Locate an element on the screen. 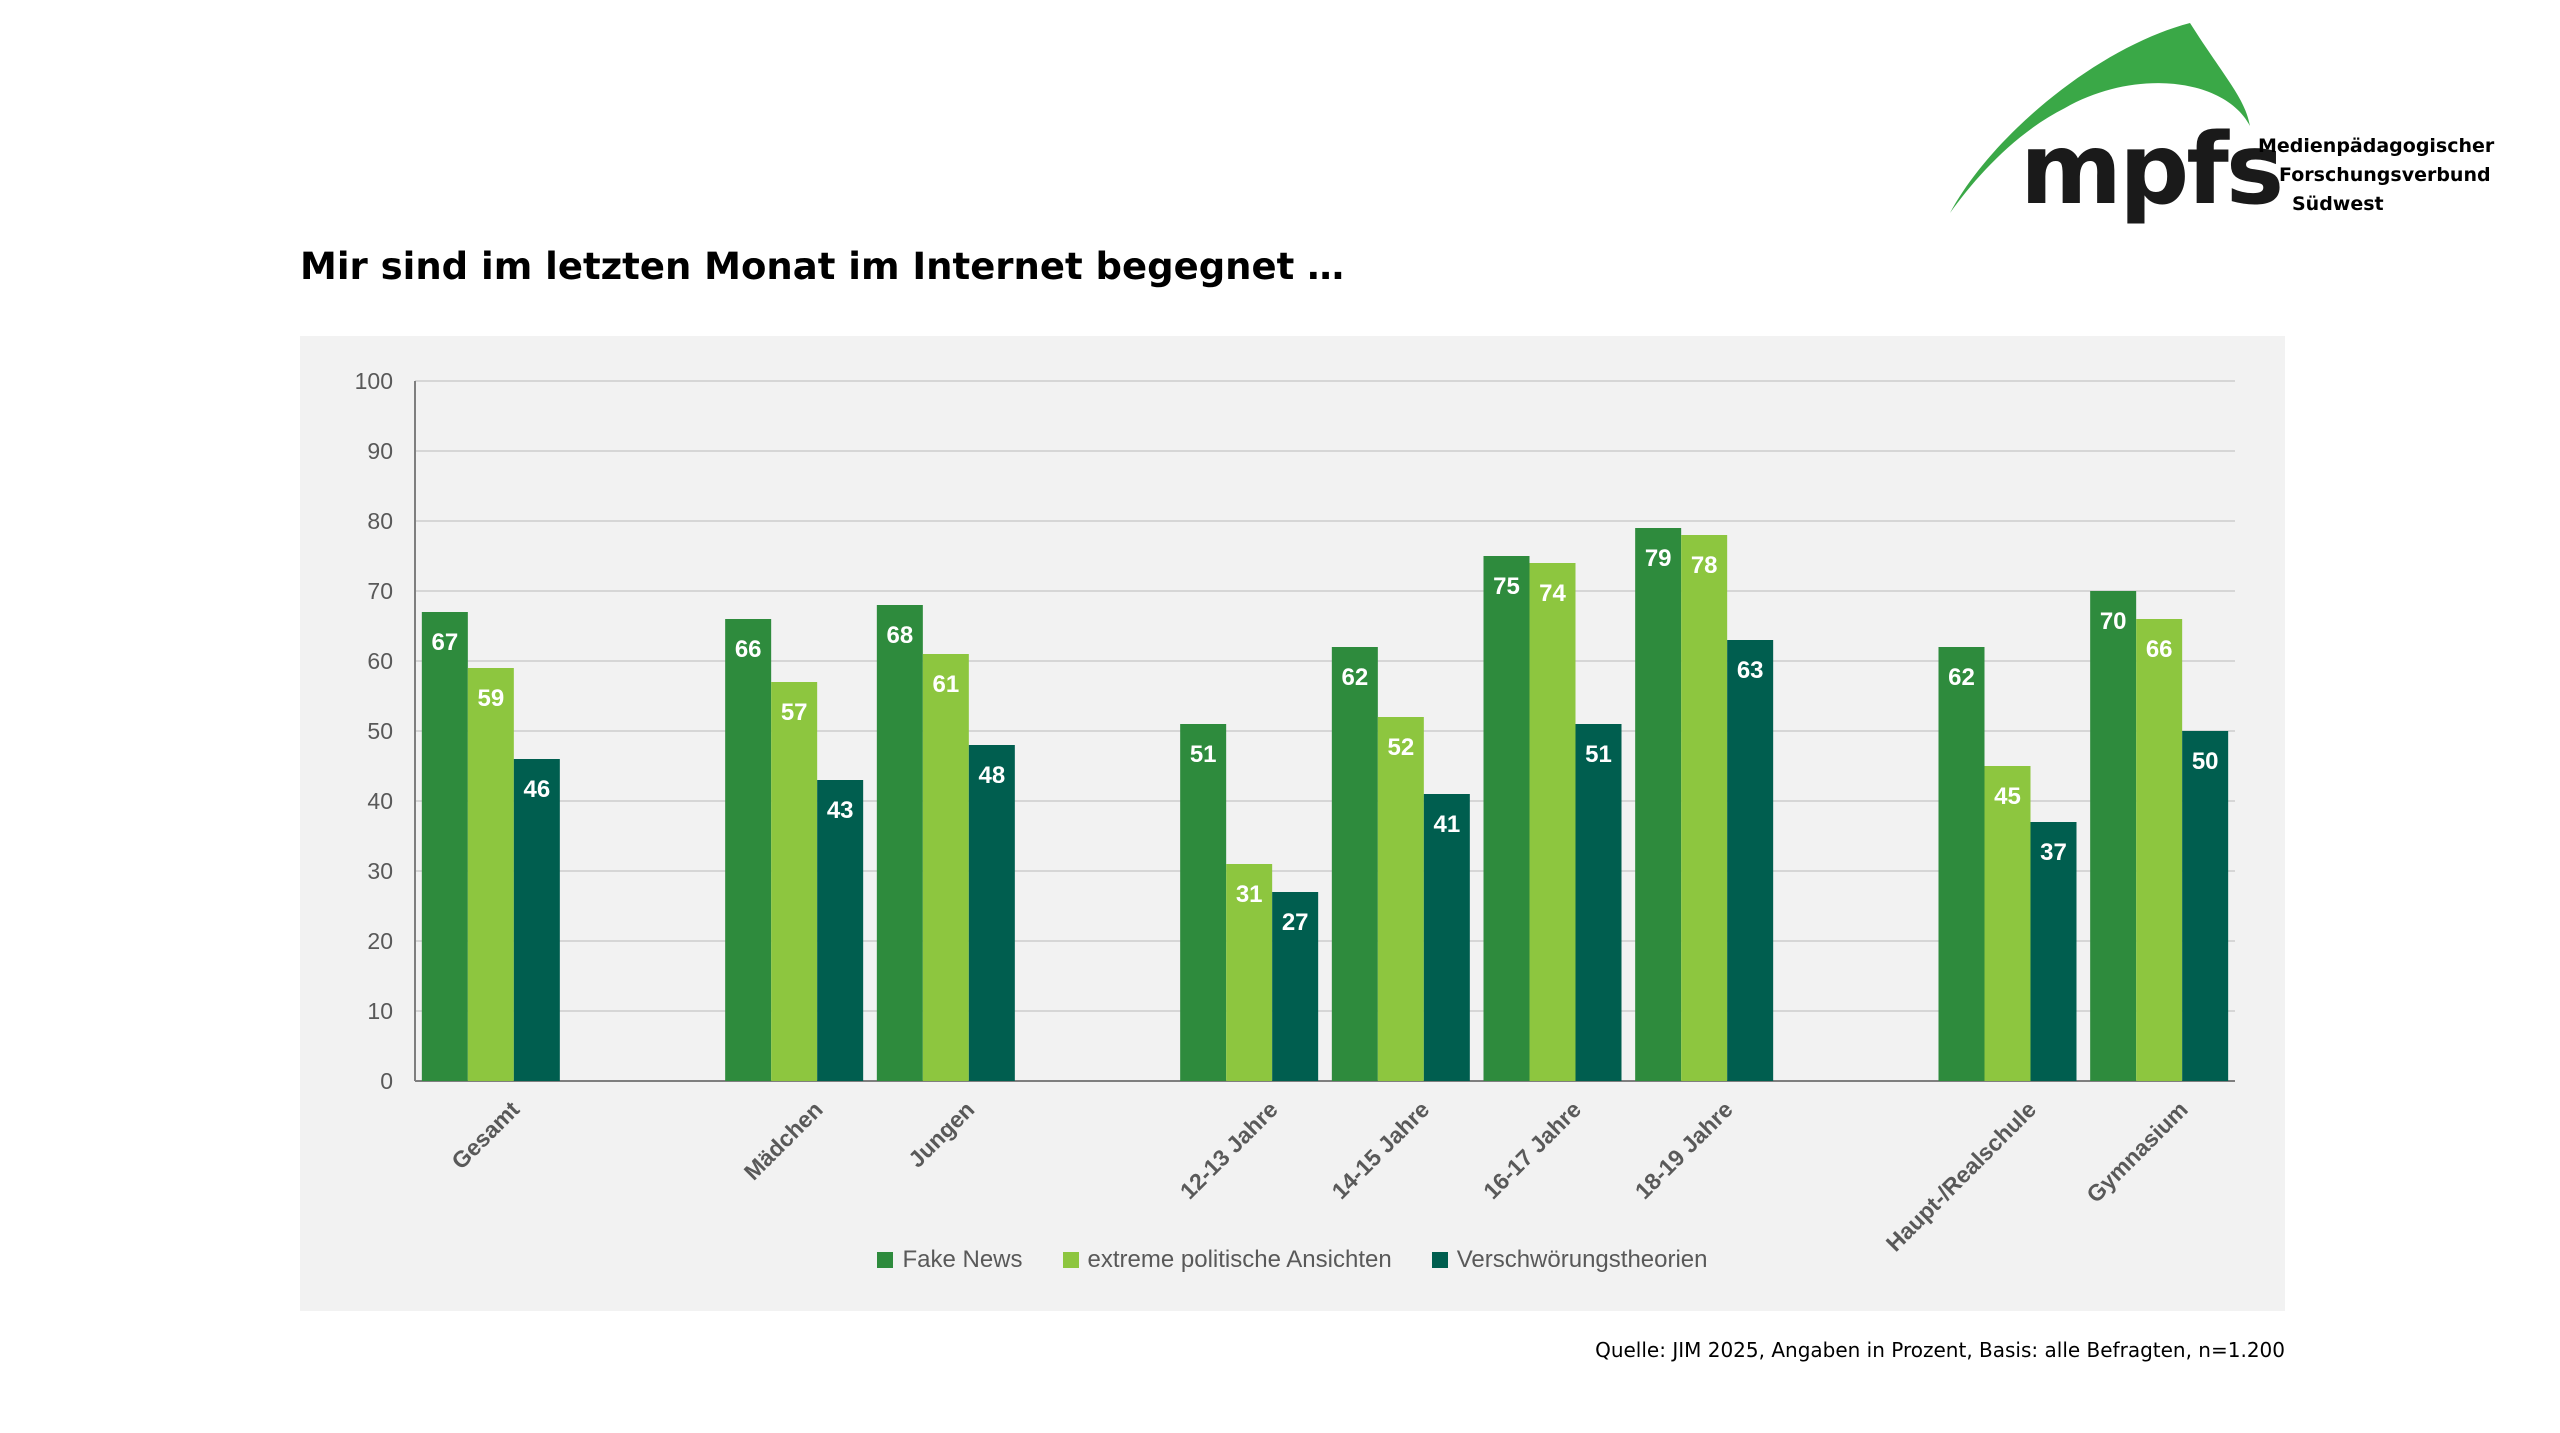 The width and height of the screenshot is (2560, 1433). data-label: 48 is located at coordinates (991, 775).